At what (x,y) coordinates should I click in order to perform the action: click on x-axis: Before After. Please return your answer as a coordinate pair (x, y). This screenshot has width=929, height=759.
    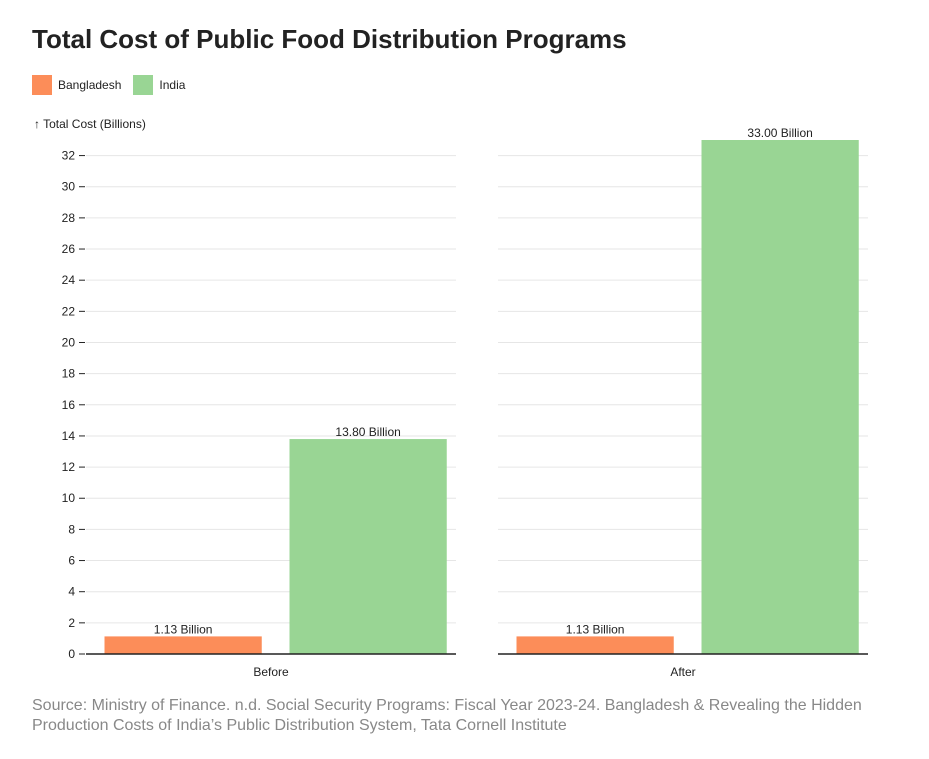
    Looking at the image, I should click on (477, 666).